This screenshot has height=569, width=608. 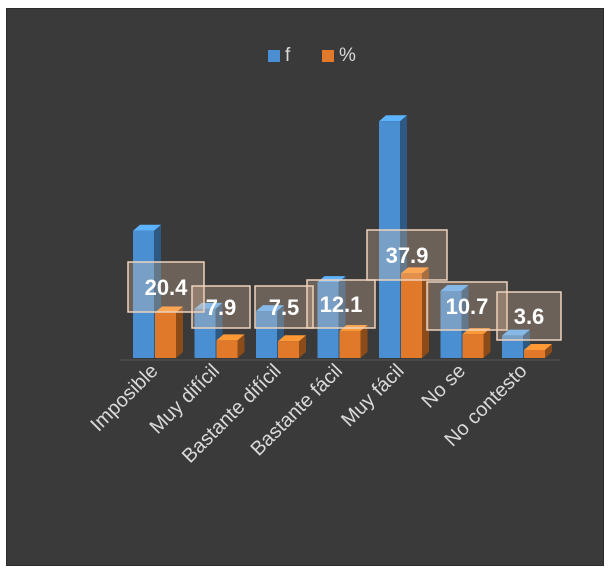 I want to click on category-label: Muy fácil, so click(x=372, y=395).